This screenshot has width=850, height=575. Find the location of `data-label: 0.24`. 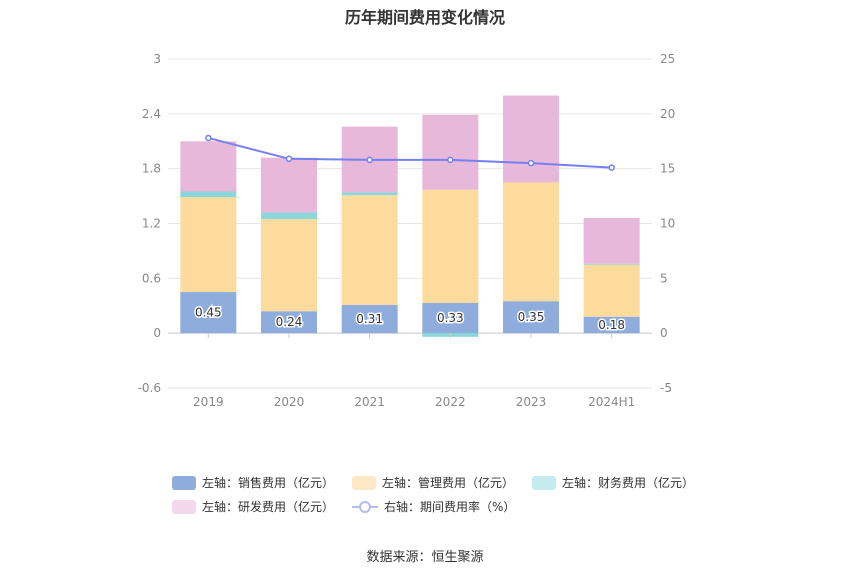

data-label: 0.24 is located at coordinates (289, 322).